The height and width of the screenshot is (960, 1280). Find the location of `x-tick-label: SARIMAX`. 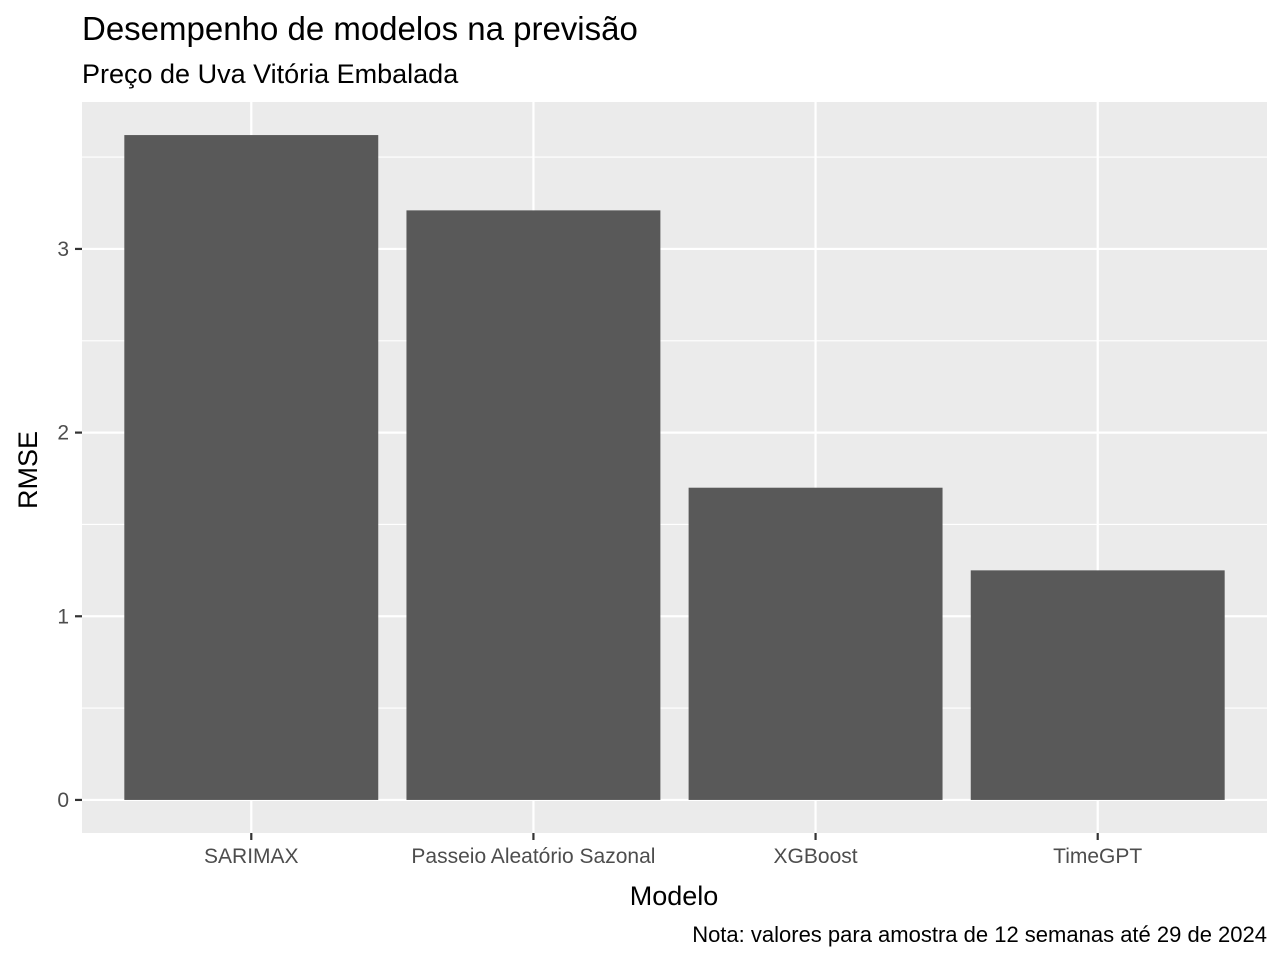

x-tick-label: SARIMAX is located at coordinates (251, 856).